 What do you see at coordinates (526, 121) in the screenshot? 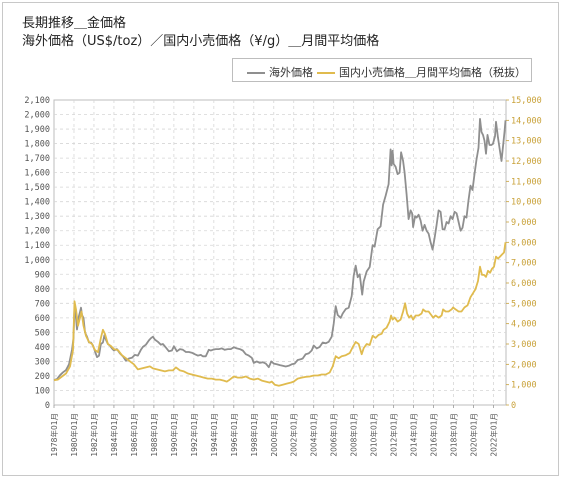
I see `y-right-tick-label: 14,000` at bounding box center [526, 121].